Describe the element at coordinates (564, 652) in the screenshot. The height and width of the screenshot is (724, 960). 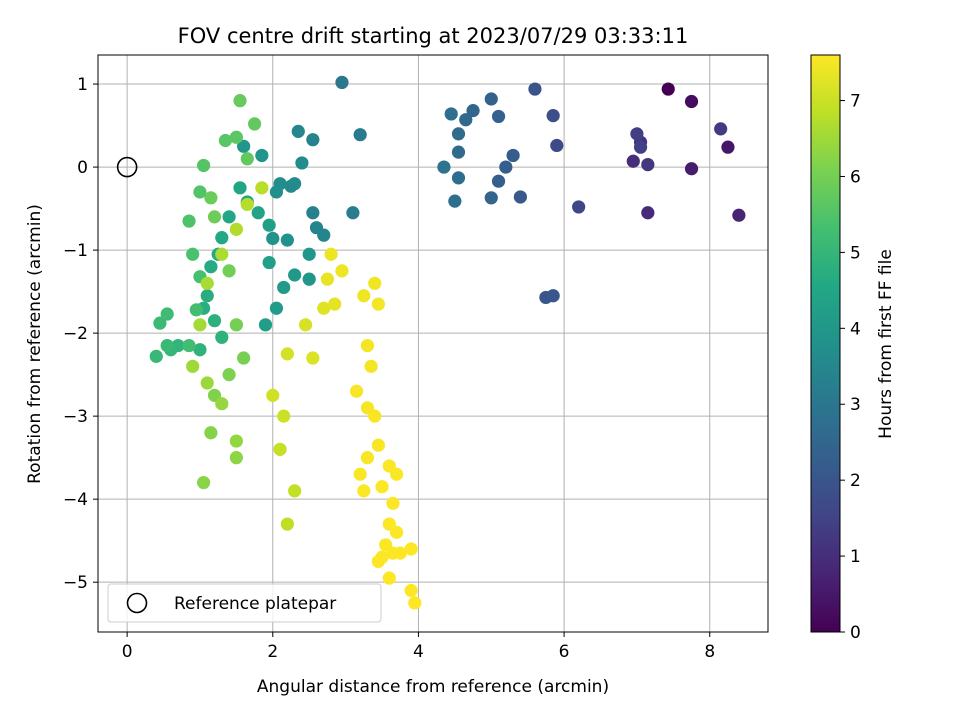
I see `x-tick-label: 6` at that location.